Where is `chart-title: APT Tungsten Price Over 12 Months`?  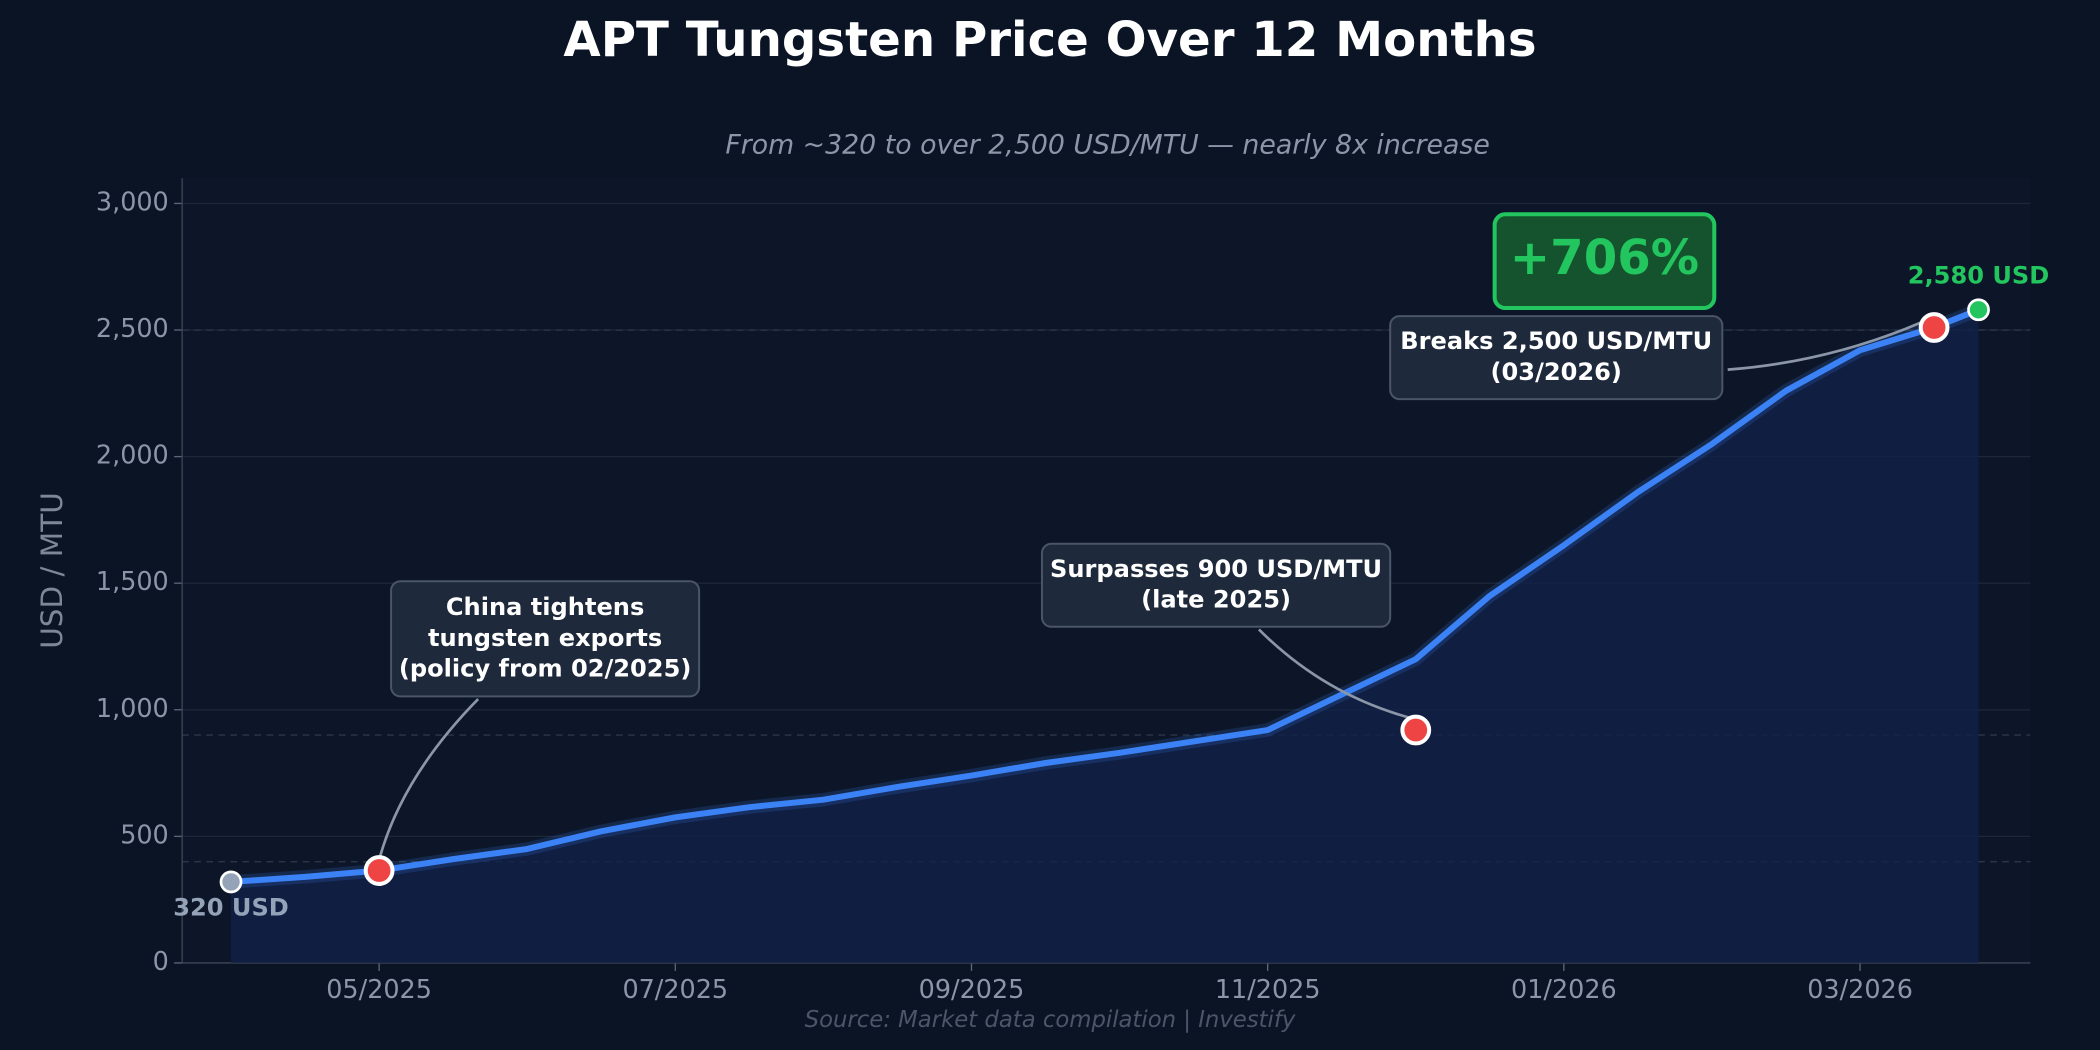
chart-title: APT Tungsten Price Over 12 Months is located at coordinates (1049, 40).